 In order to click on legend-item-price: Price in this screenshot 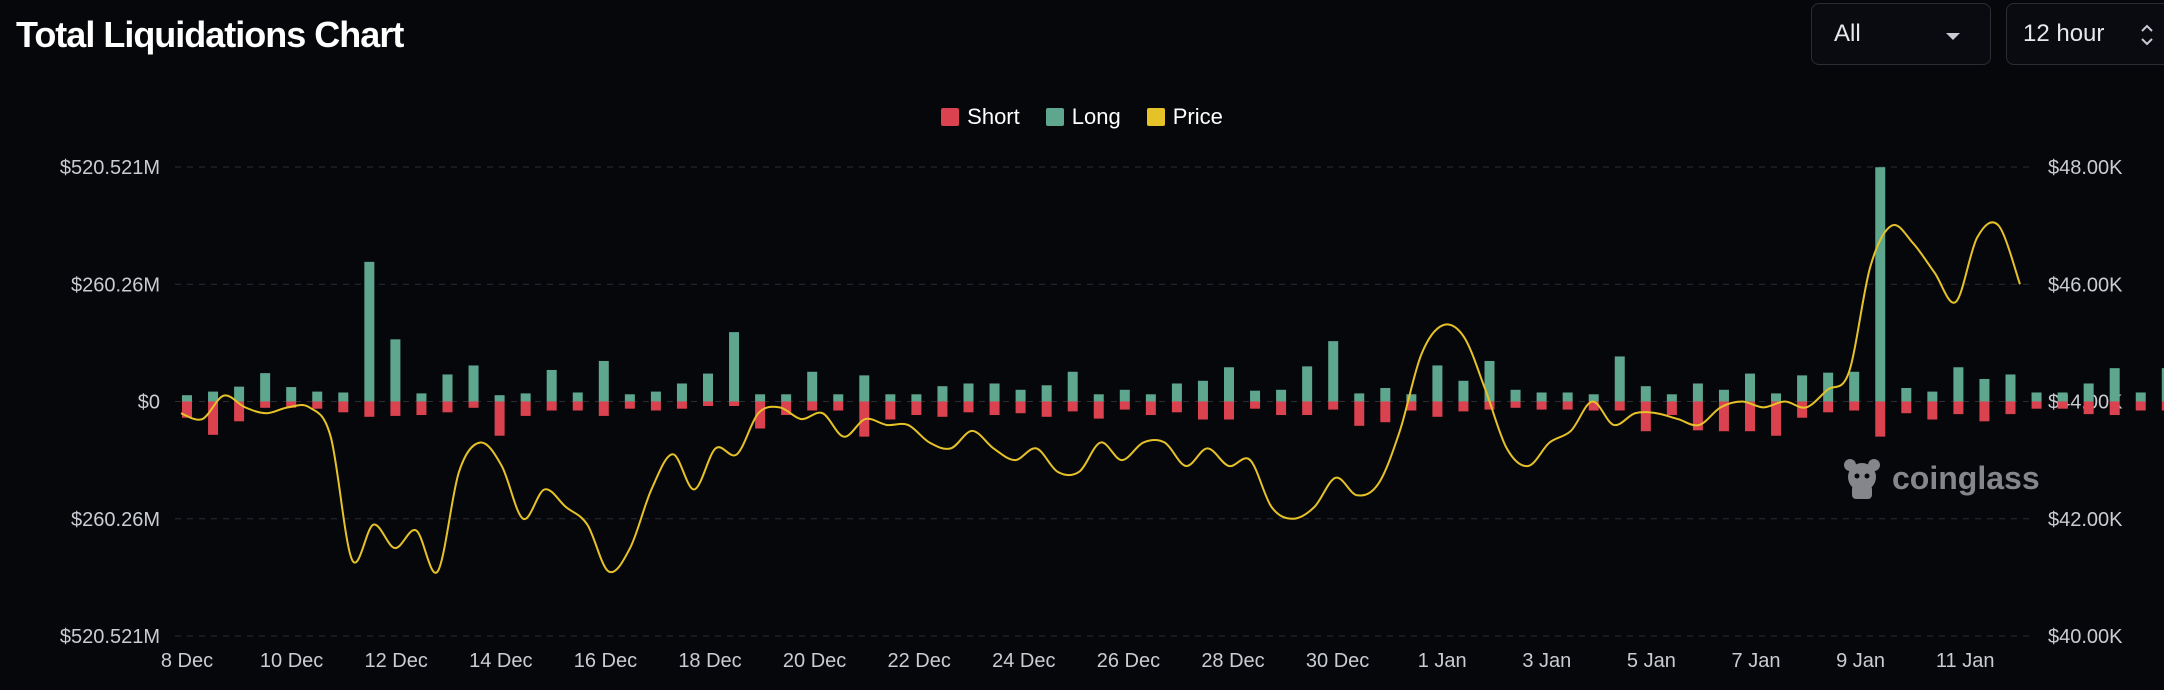, I will do `click(1184, 117)`.